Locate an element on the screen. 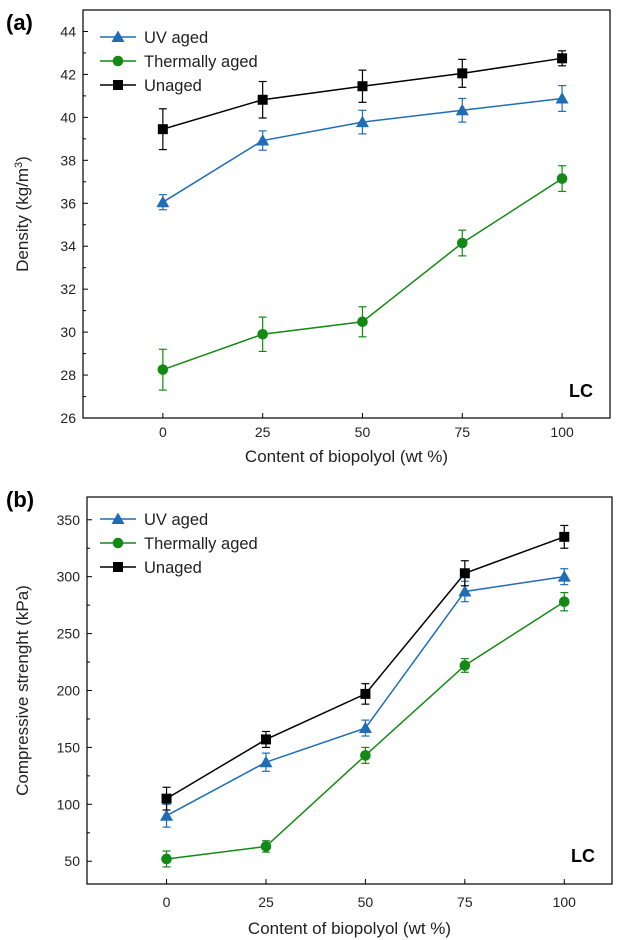 This screenshot has height=940, width=617. y-axis-title-close: ) is located at coordinates (22, 159).